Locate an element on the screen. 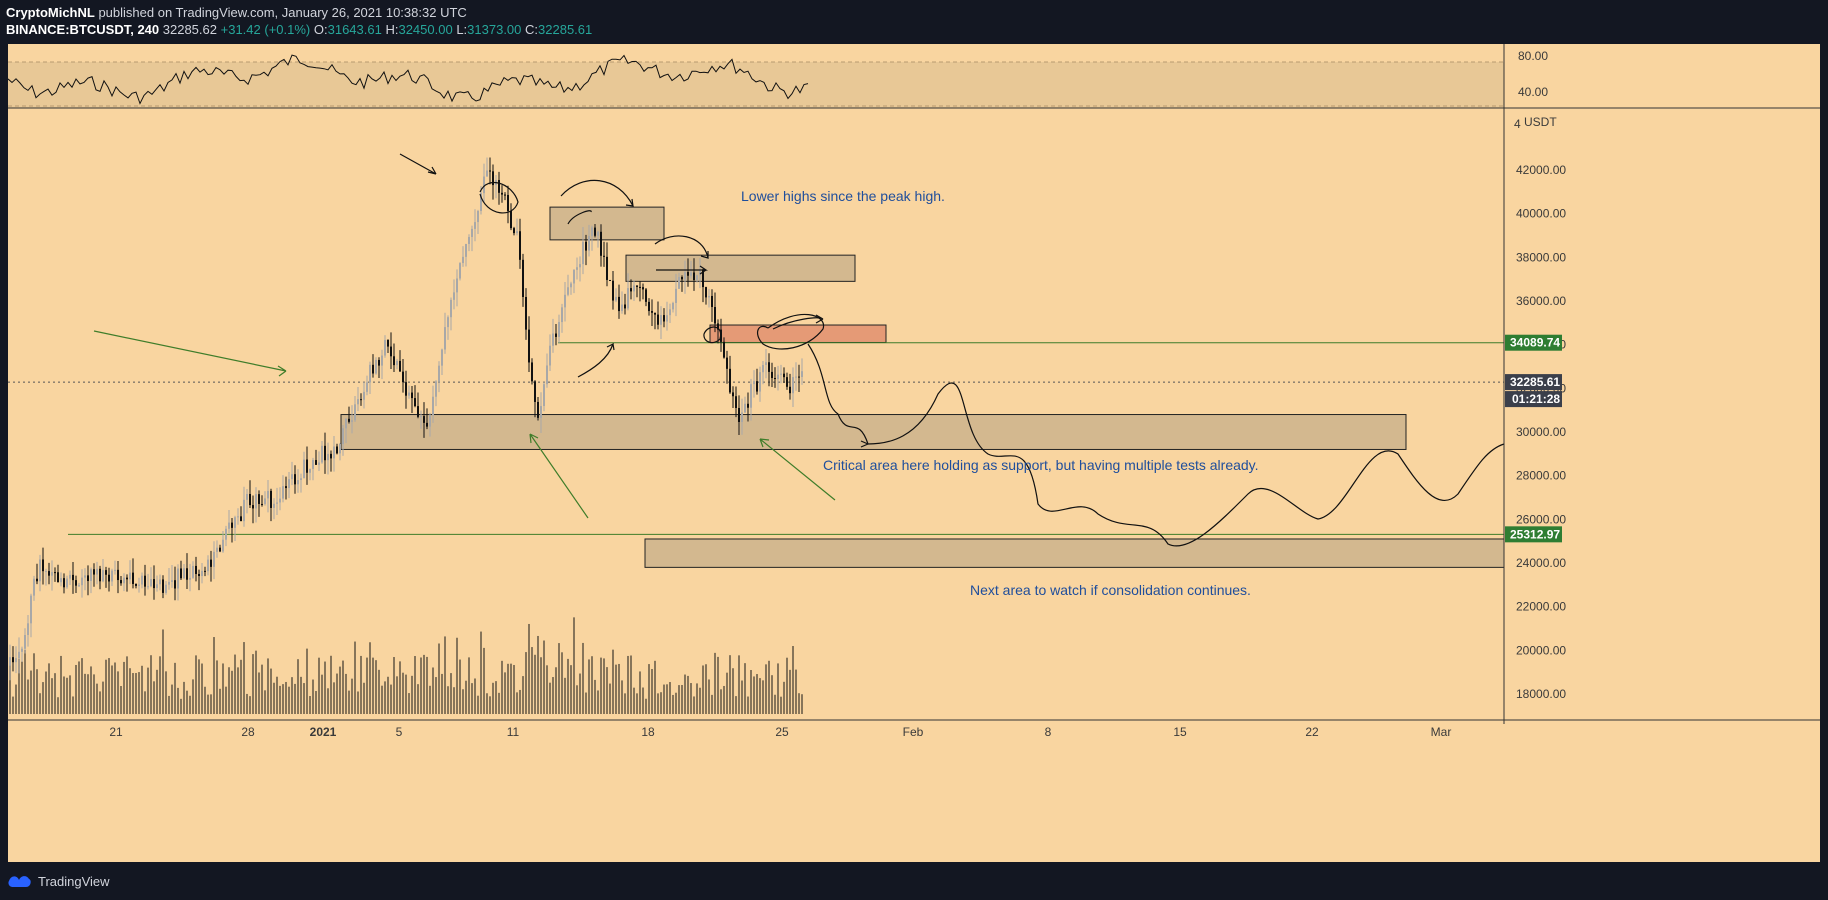  open-value: 31643.61 is located at coordinates (354, 29).